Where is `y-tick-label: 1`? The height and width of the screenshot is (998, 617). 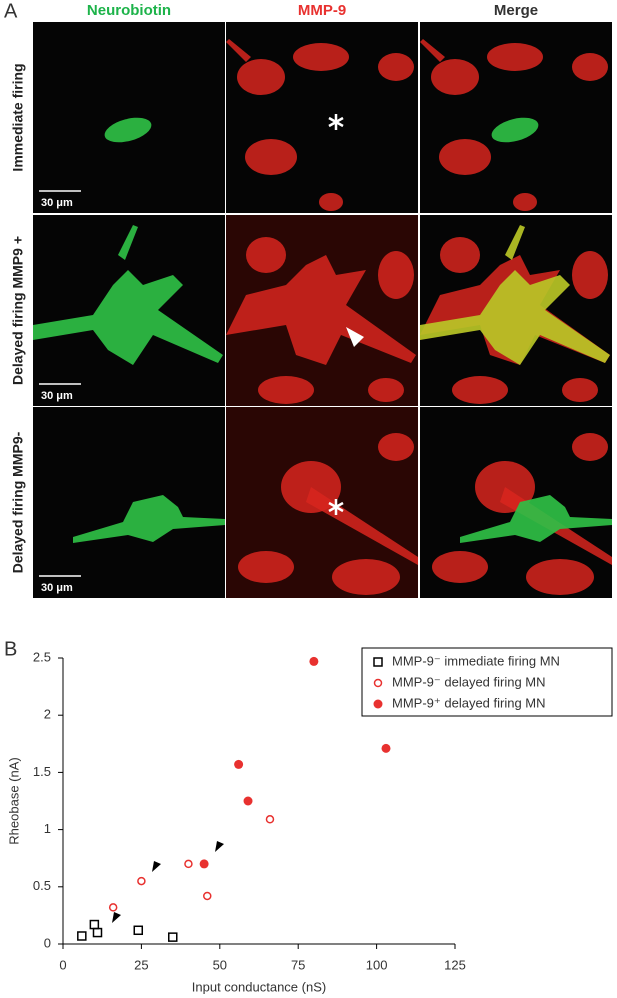
y-tick-label: 1 is located at coordinates (47, 828).